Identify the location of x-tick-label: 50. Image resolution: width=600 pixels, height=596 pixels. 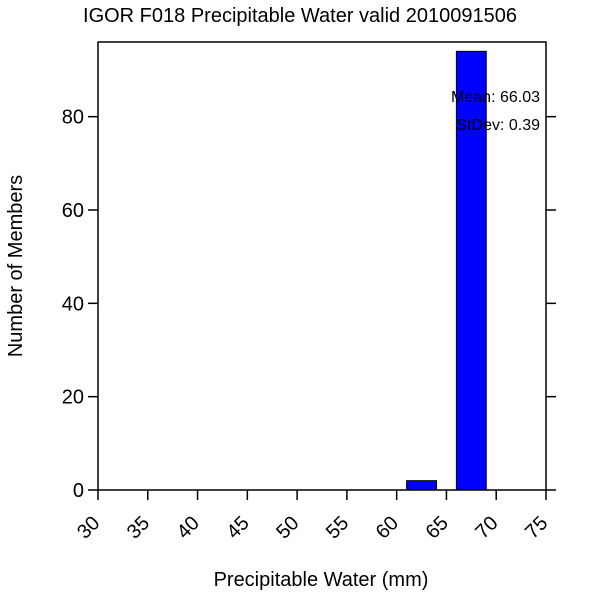
(287, 527).